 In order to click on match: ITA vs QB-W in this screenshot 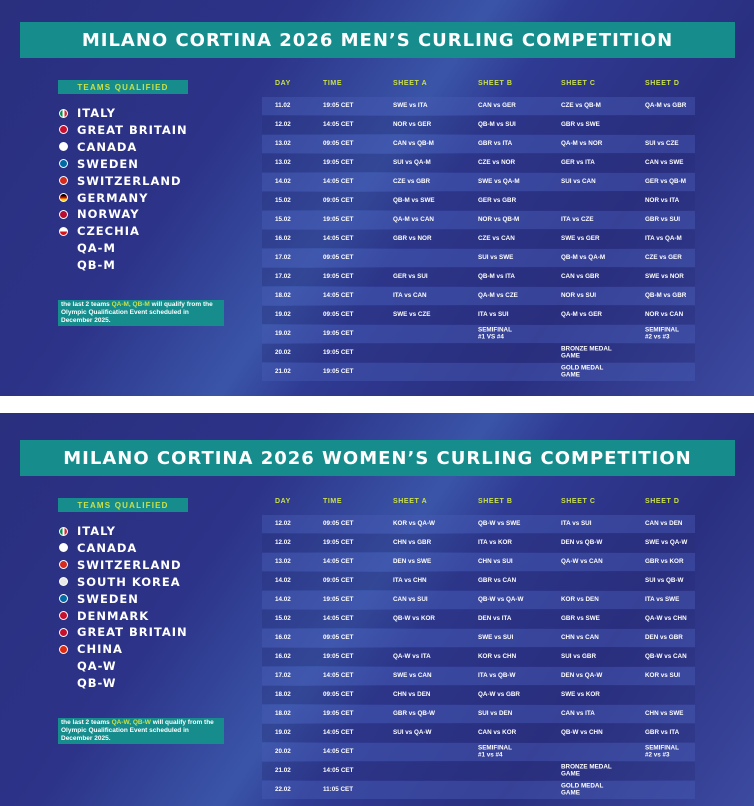, I will do `click(497, 675)`.